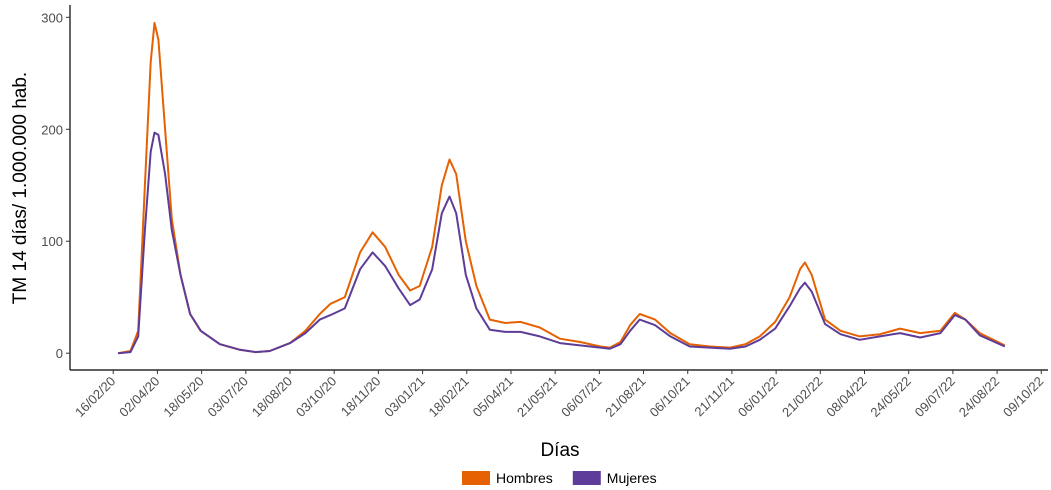 The width and height of the screenshot is (1051, 490). What do you see at coordinates (846, 397) in the screenshot?
I see `x-tick-label: 08/04/22` at bounding box center [846, 397].